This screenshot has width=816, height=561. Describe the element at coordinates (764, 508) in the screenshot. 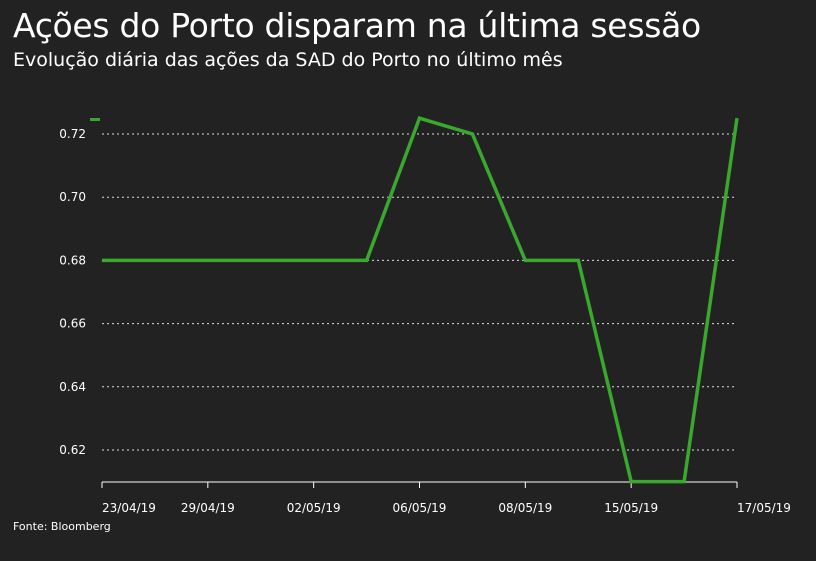

I see `x-tick-label: 17/05/19` at that location.